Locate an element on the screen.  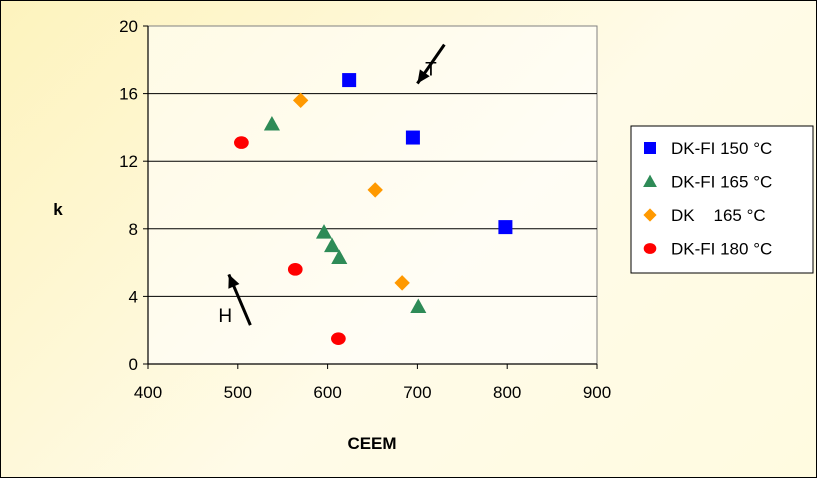
annotation-label: T is located at coordinates (431, 69).